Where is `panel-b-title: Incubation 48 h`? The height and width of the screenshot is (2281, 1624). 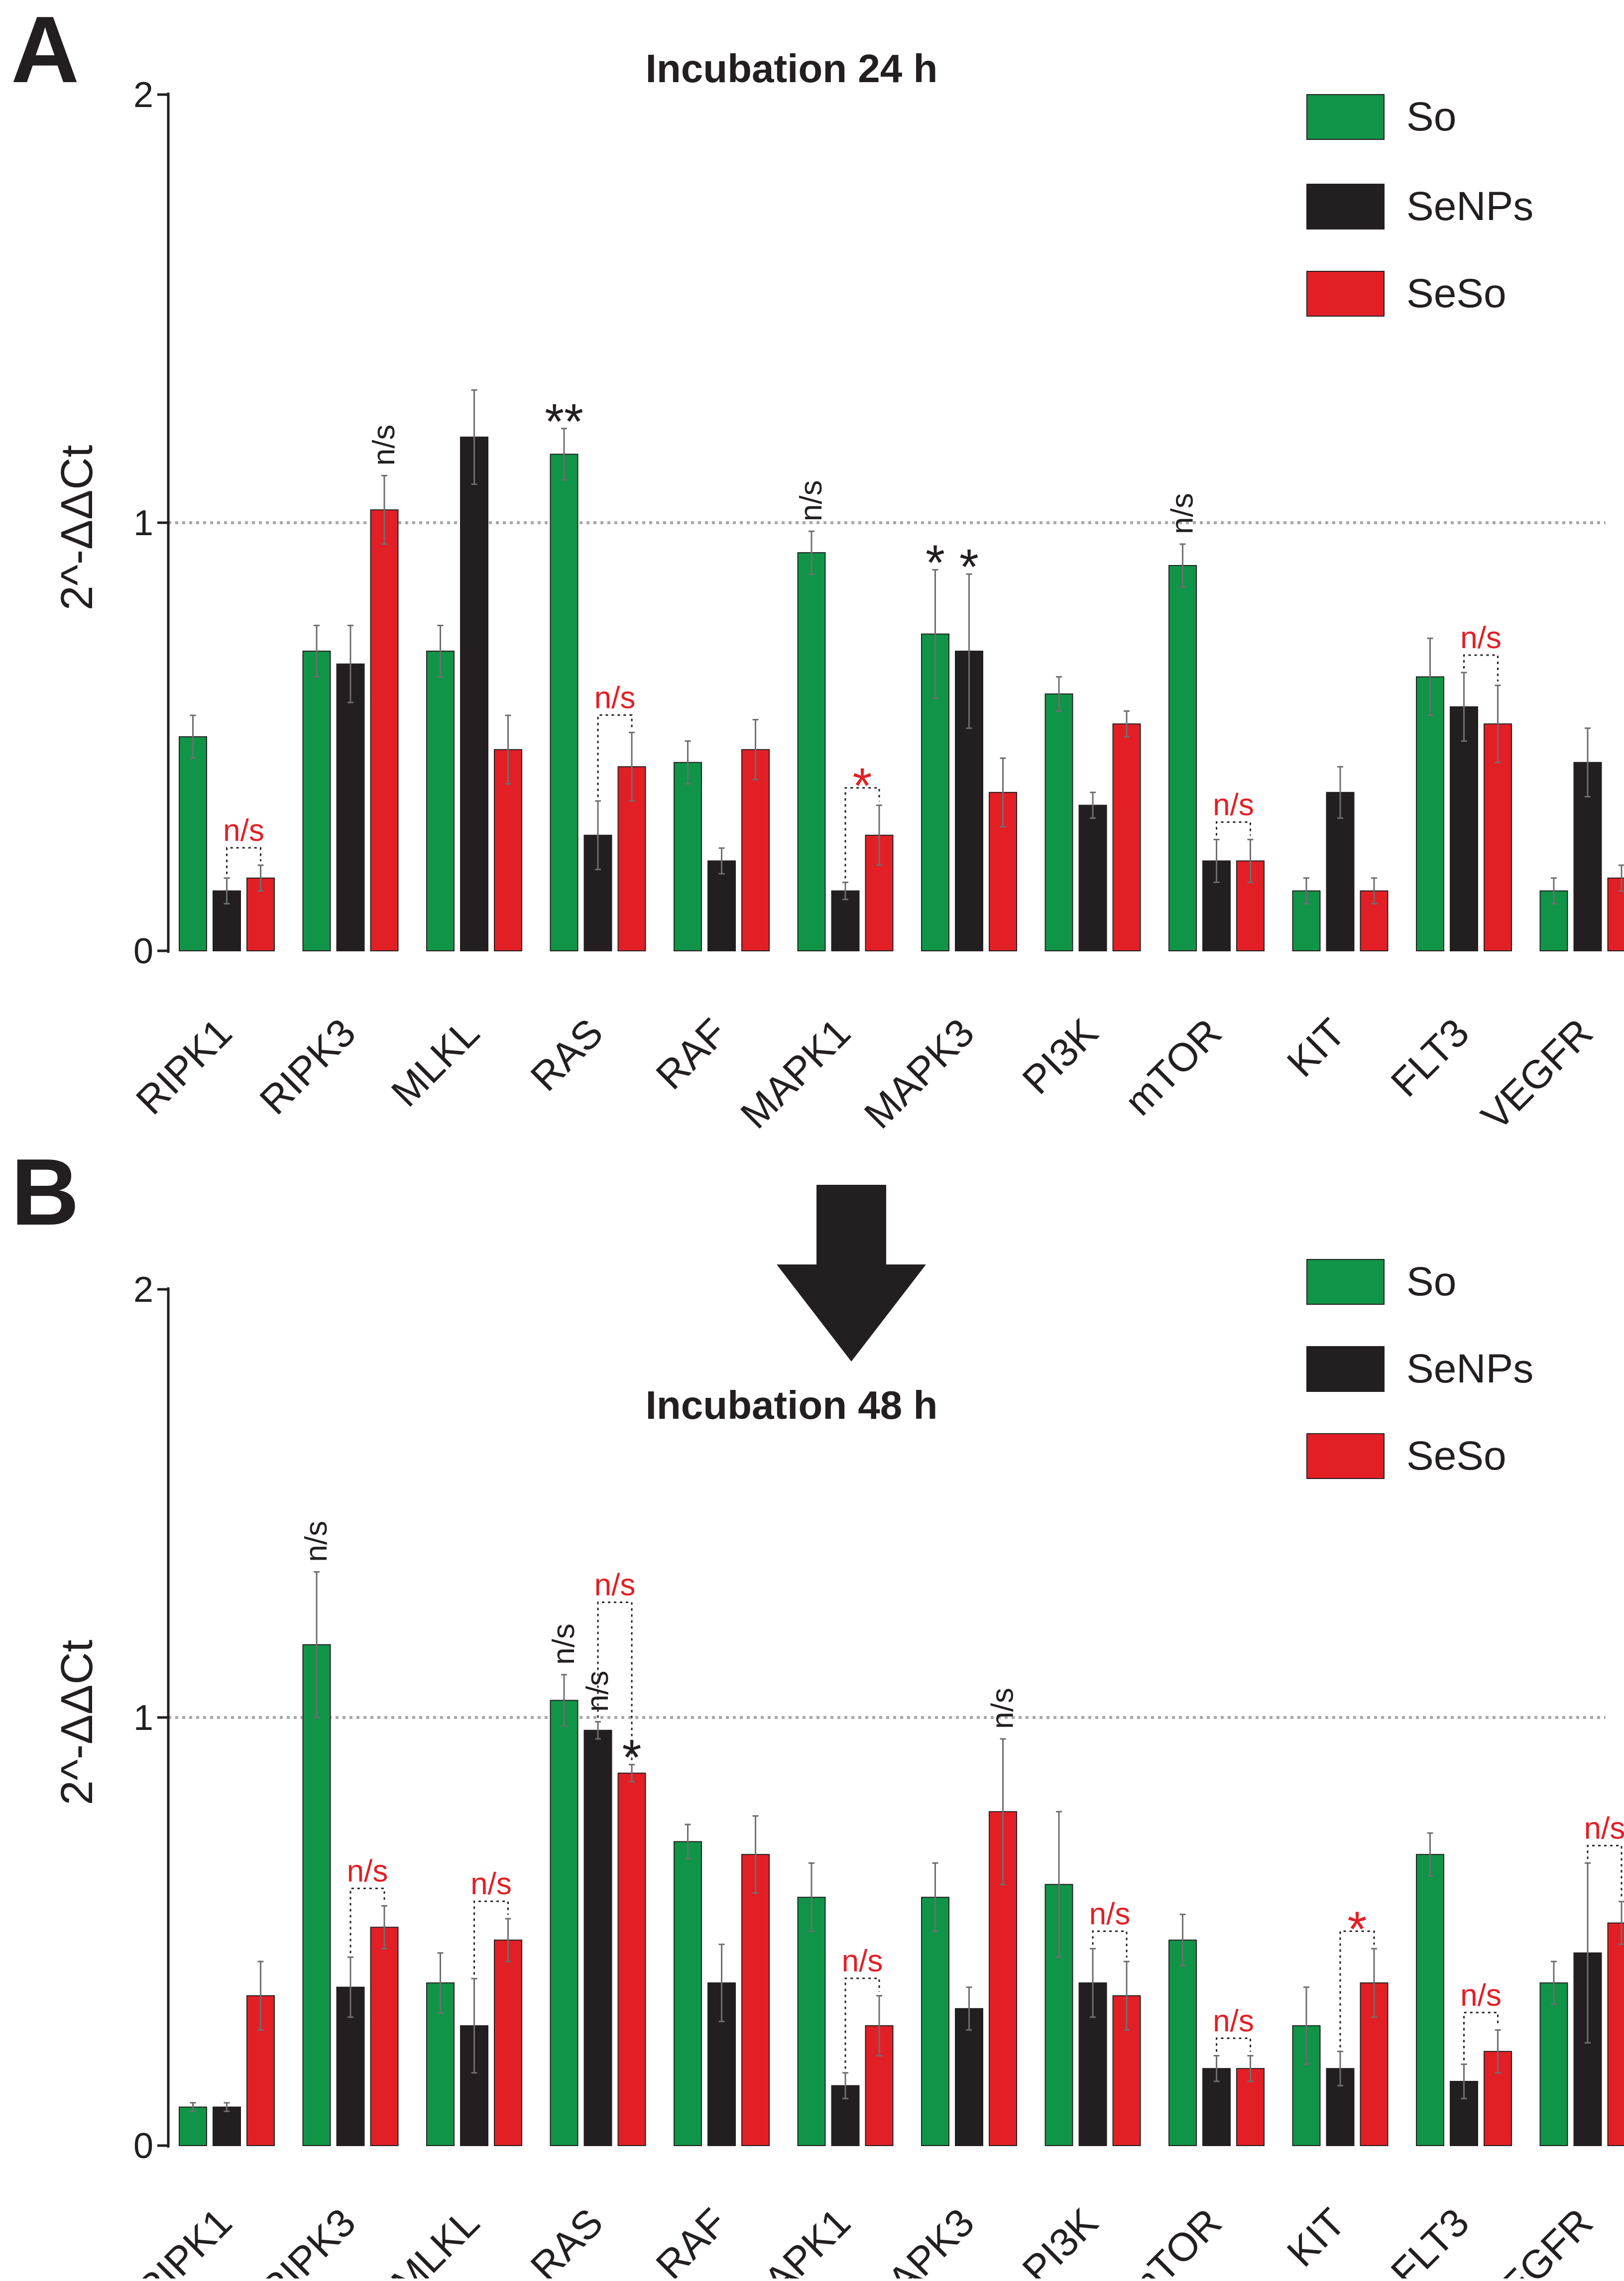 panel-b-title: Incubation 48 h is located at coordinates (792, 1405).